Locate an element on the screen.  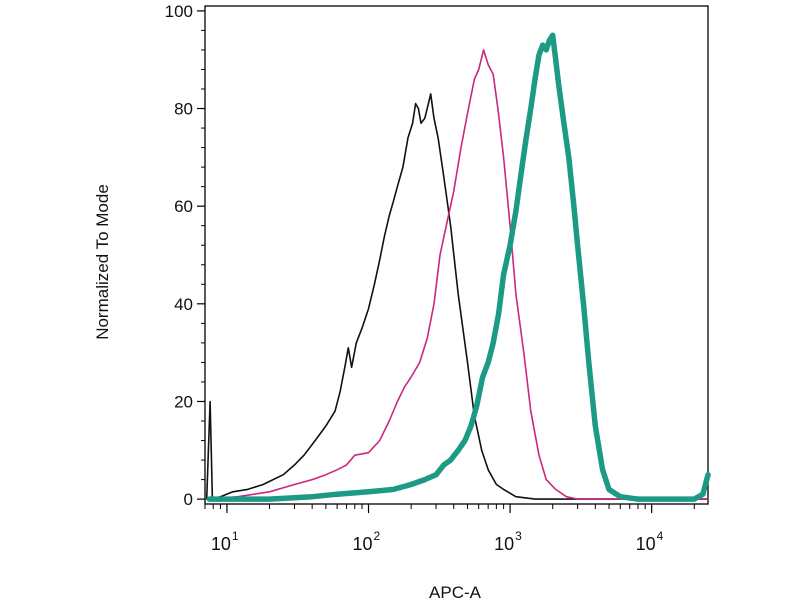
x-tick-exponent: 4 is located at coordinates (660, 536).